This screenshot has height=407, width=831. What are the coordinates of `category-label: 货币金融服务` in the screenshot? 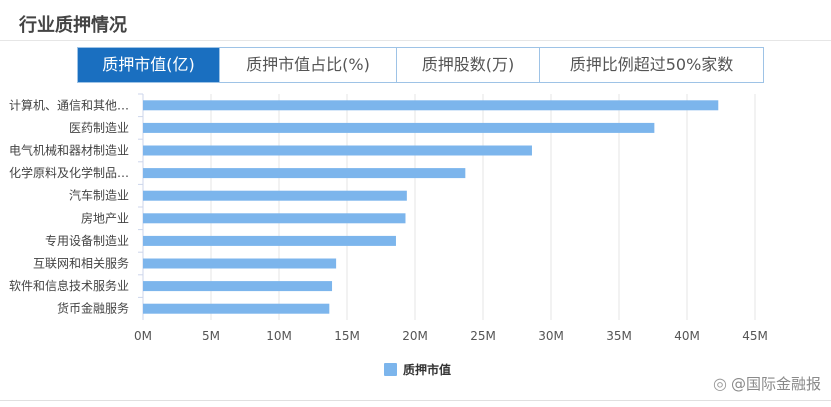 It's located at (93, 308).